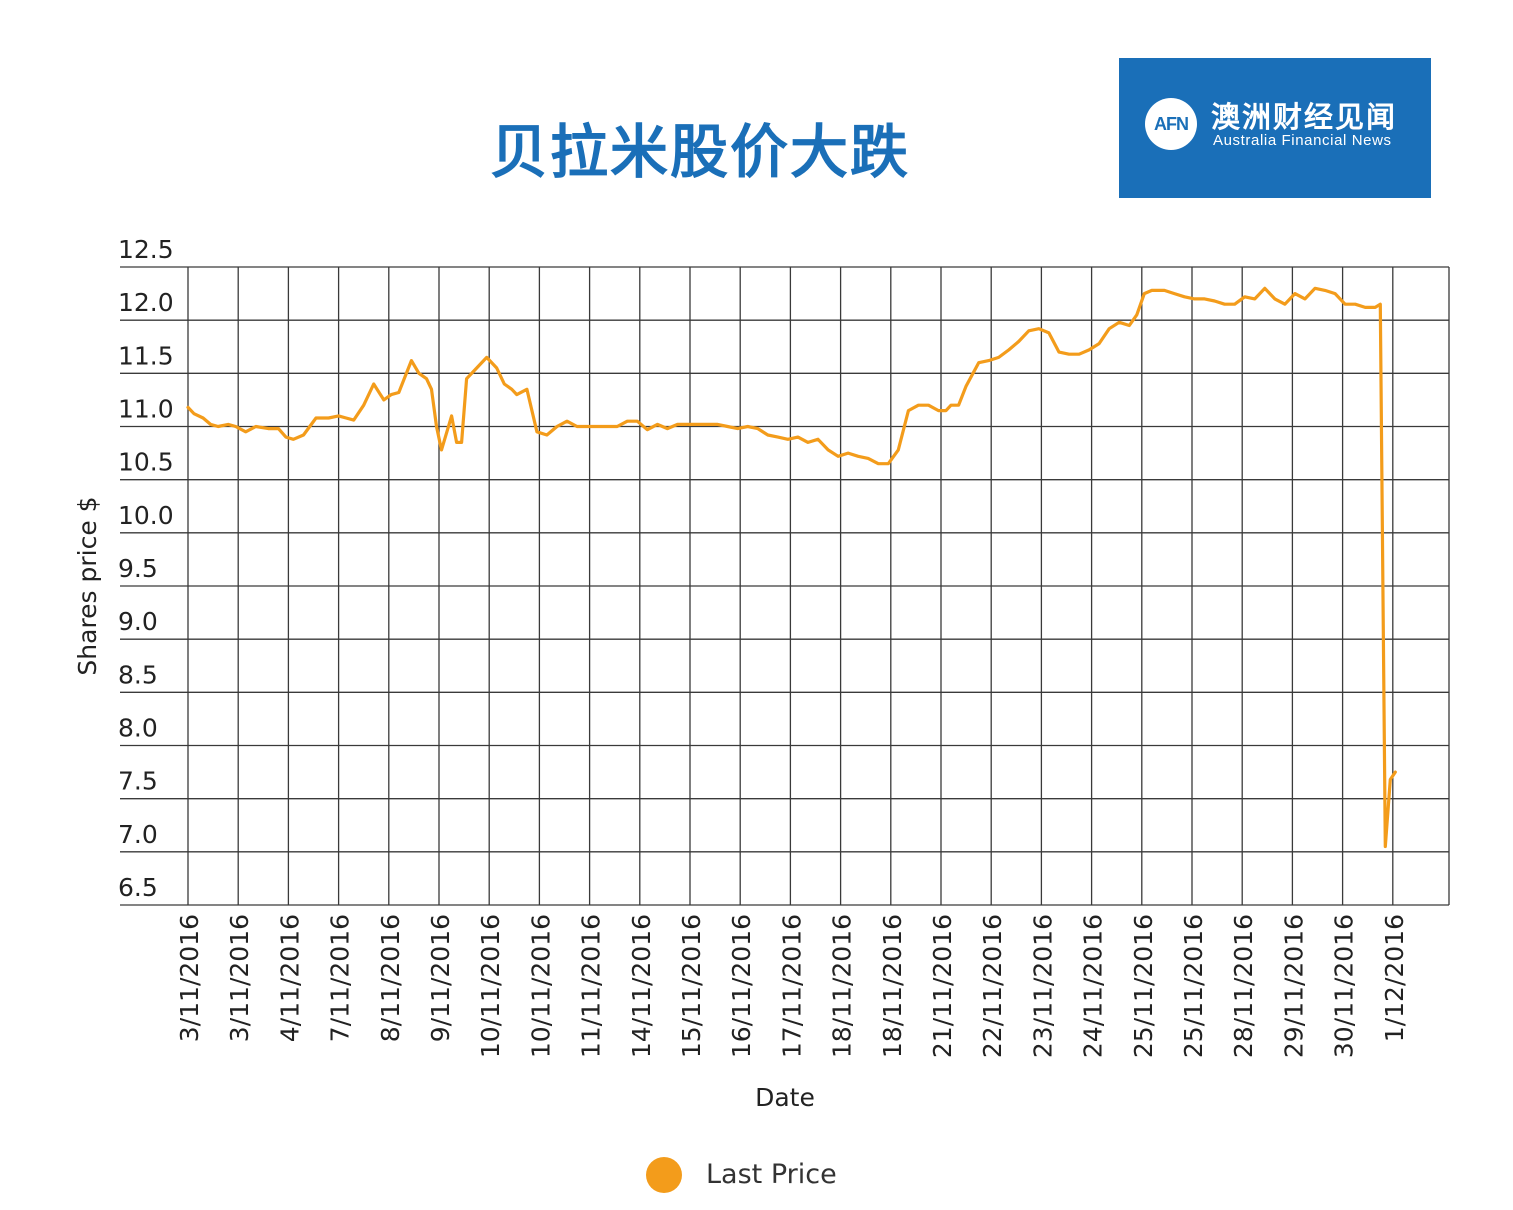  I want to click on x-tick-label: 23/11/2016, so click(1042, 986).